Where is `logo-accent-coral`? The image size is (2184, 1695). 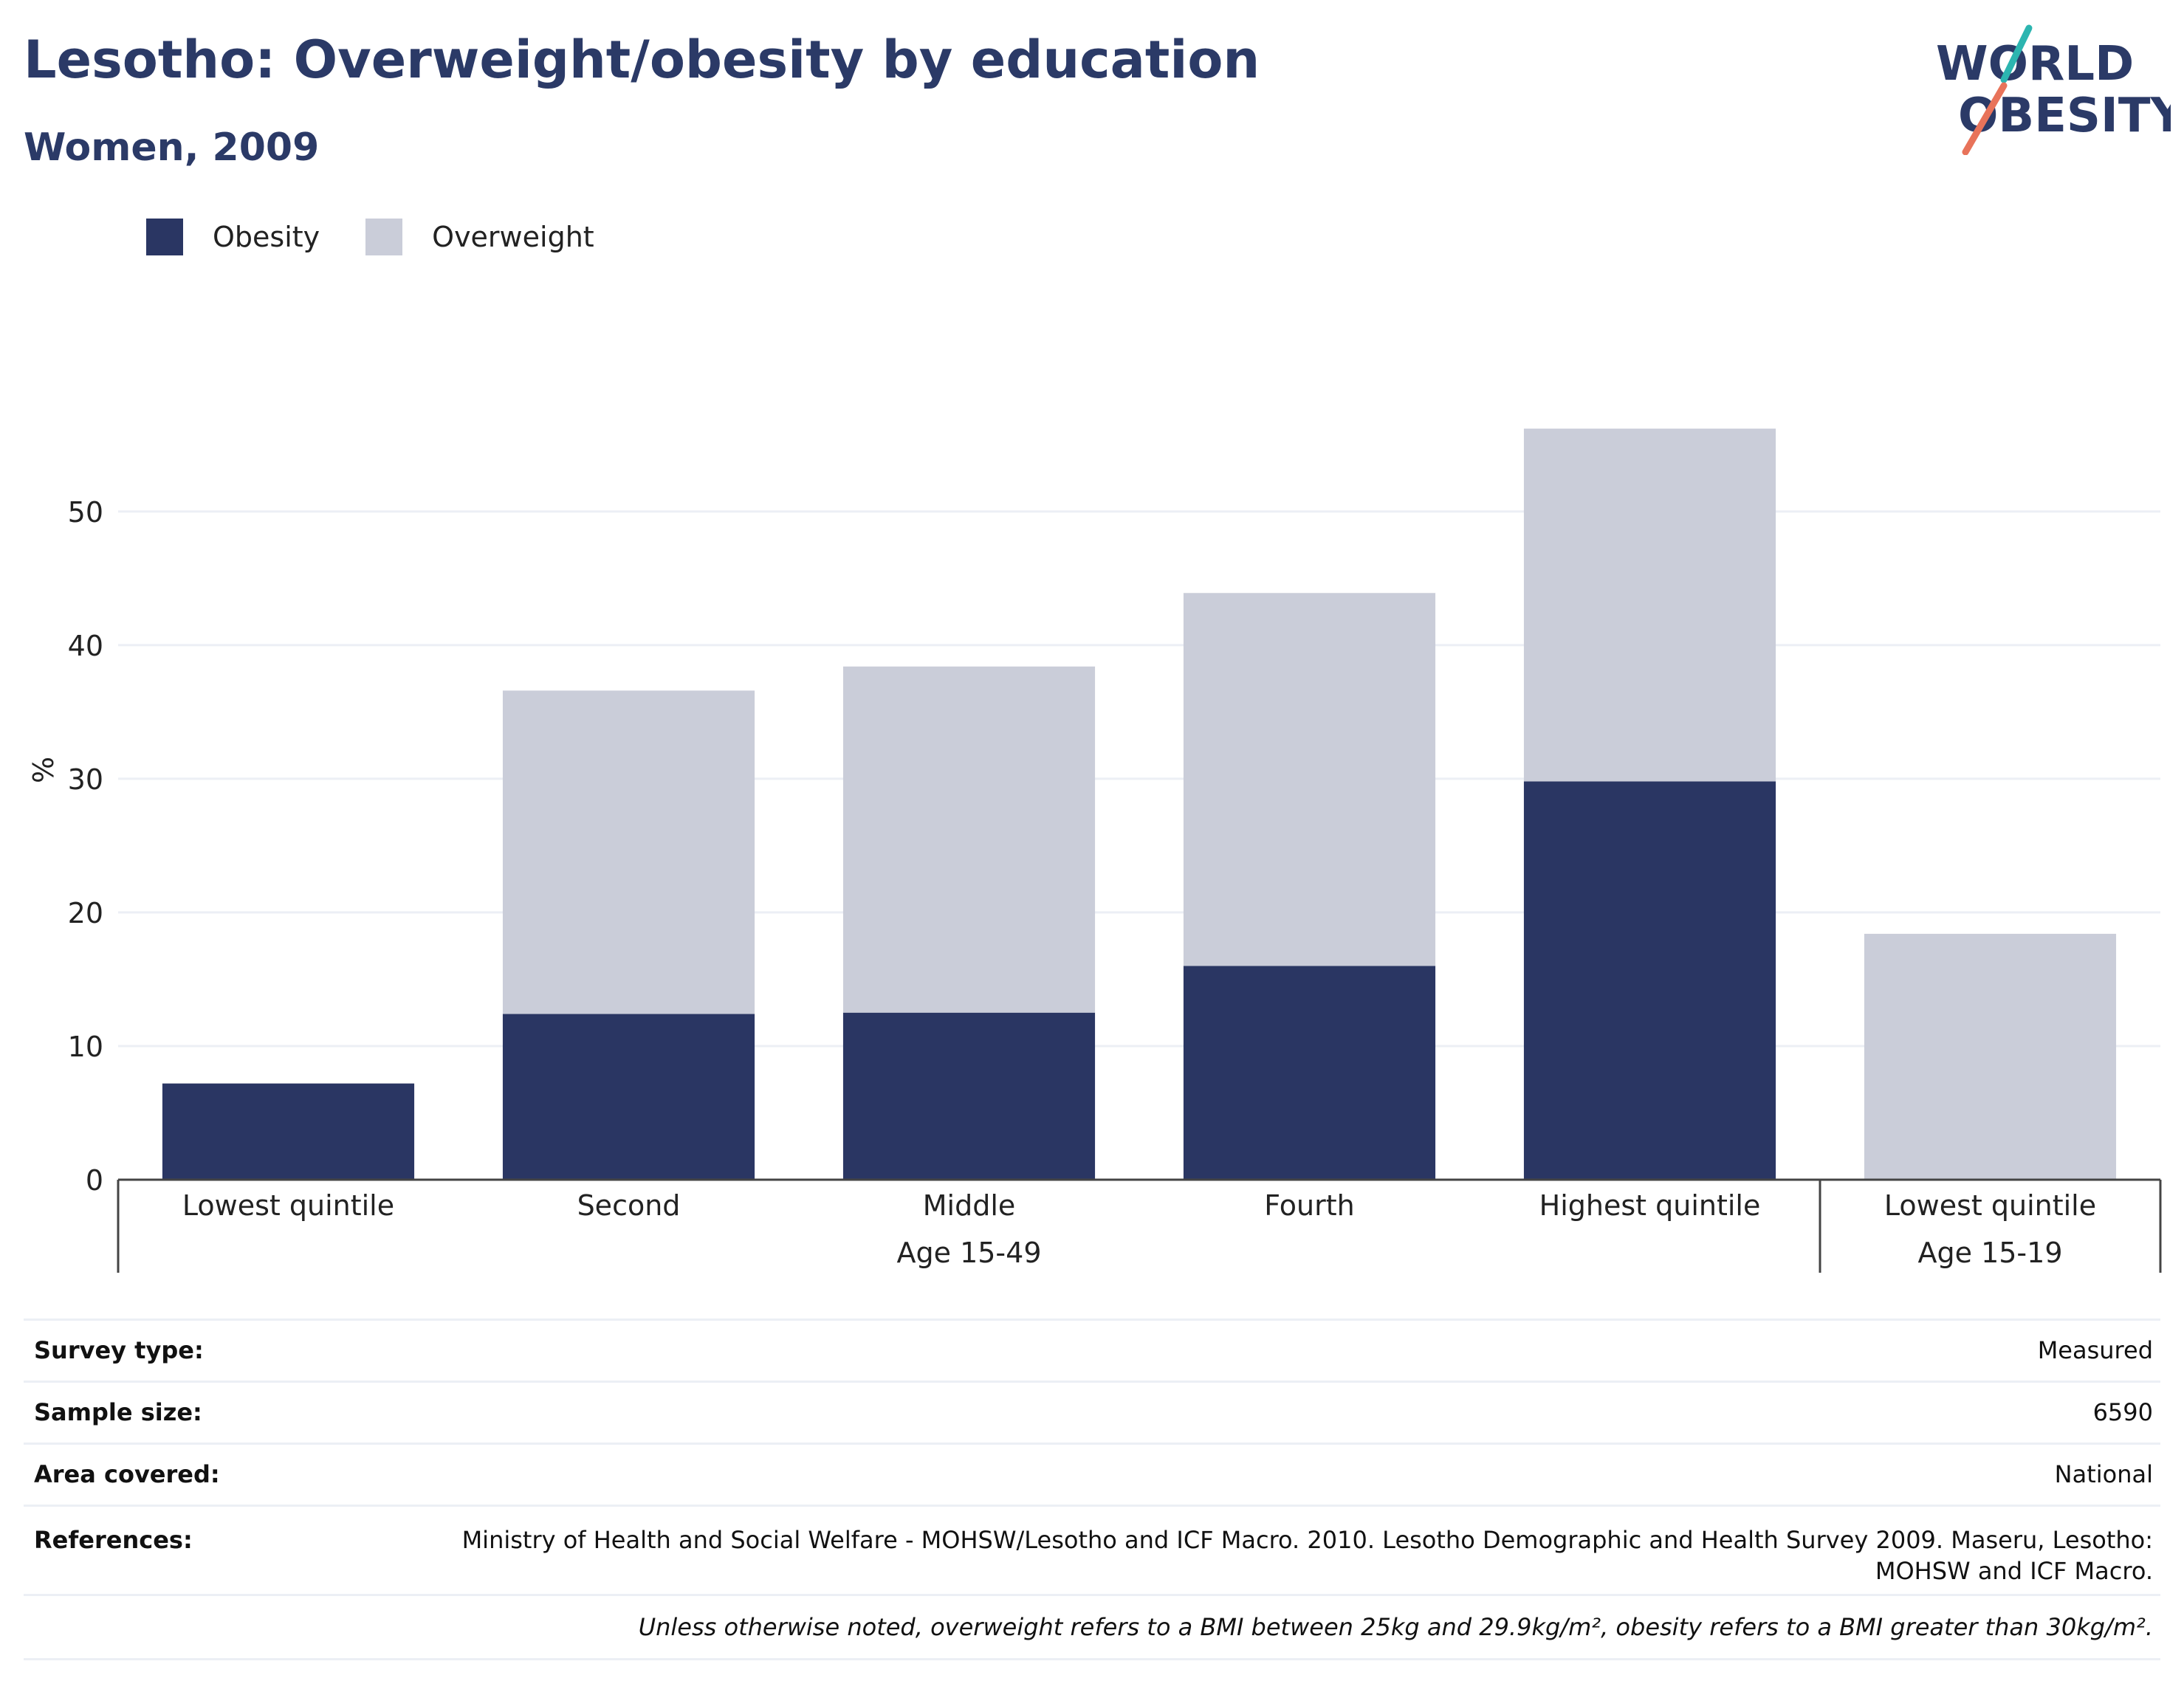 logo-accent-coral is located at coordinates (1985, 118).